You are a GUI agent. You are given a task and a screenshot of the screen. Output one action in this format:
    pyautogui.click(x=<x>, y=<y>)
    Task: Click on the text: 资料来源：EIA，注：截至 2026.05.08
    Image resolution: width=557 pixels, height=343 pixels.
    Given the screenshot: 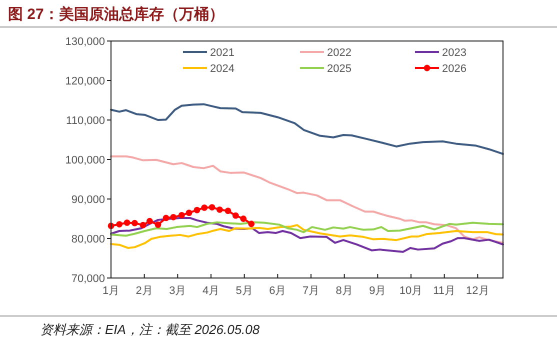 What is the action you would take?
    pyautogui.click(x=150, y=329)
    